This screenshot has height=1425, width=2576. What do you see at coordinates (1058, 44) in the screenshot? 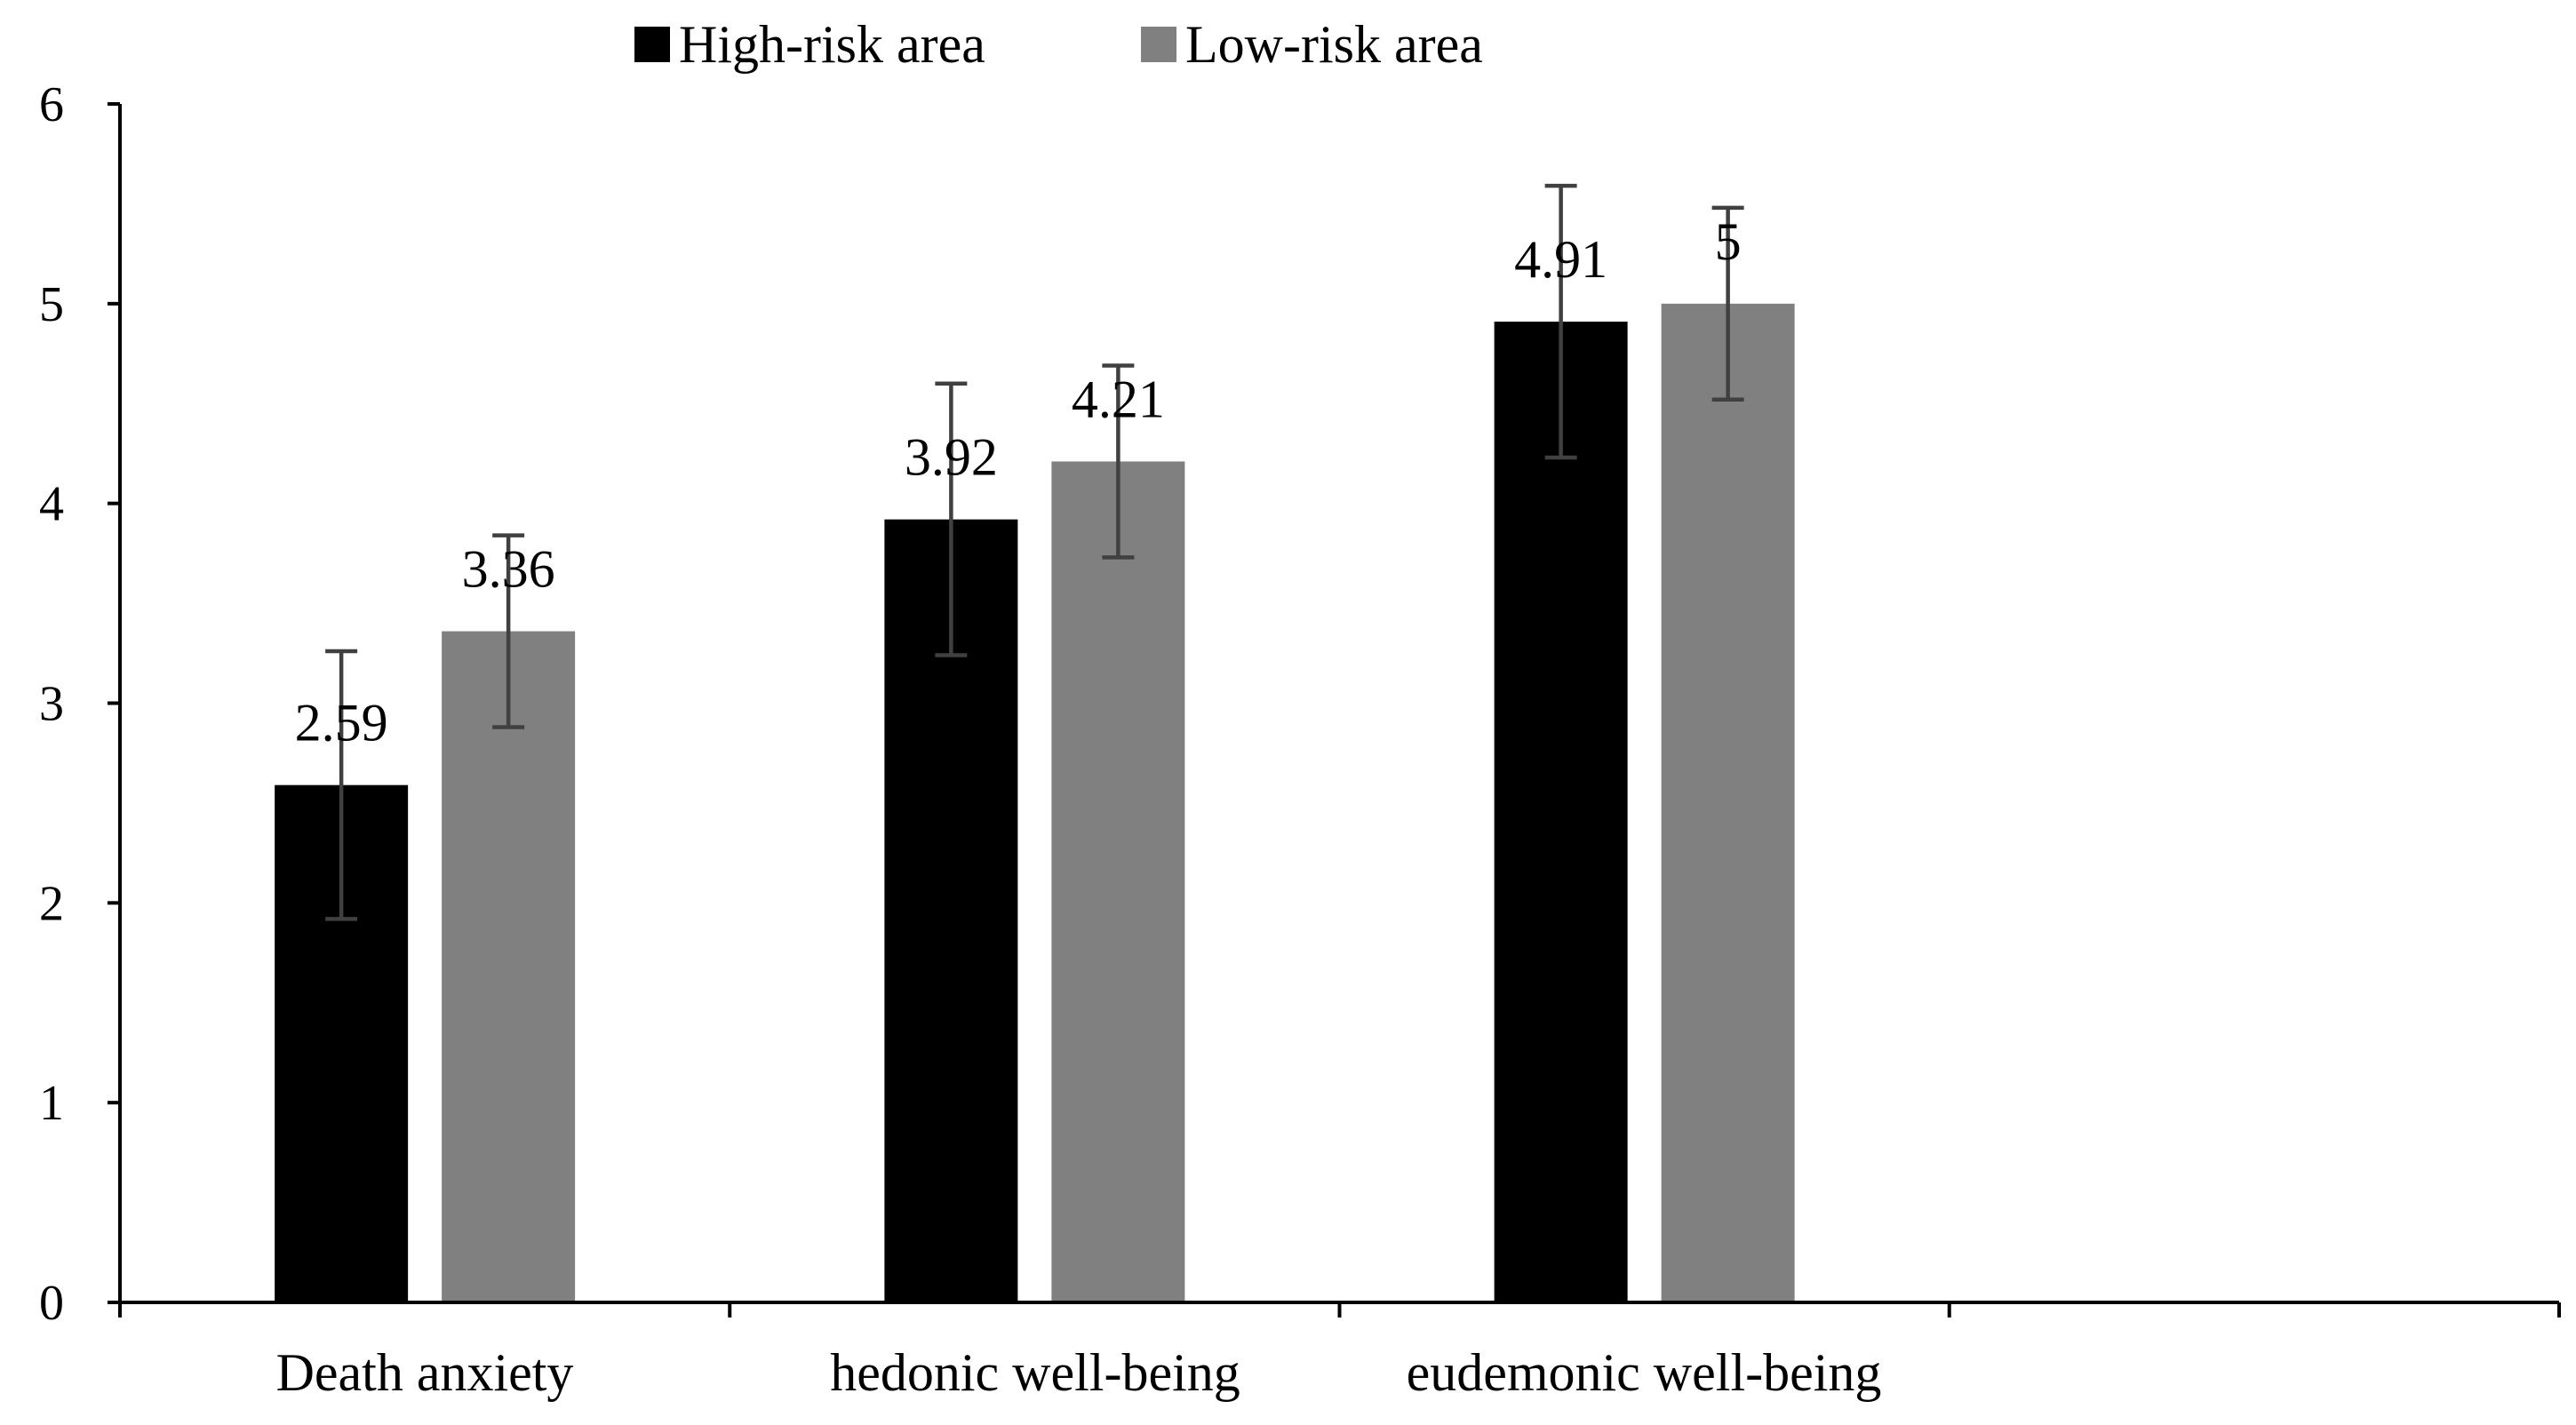
I see `legend: High-risk area Low-risk area` at bounding box center [1058, 44].